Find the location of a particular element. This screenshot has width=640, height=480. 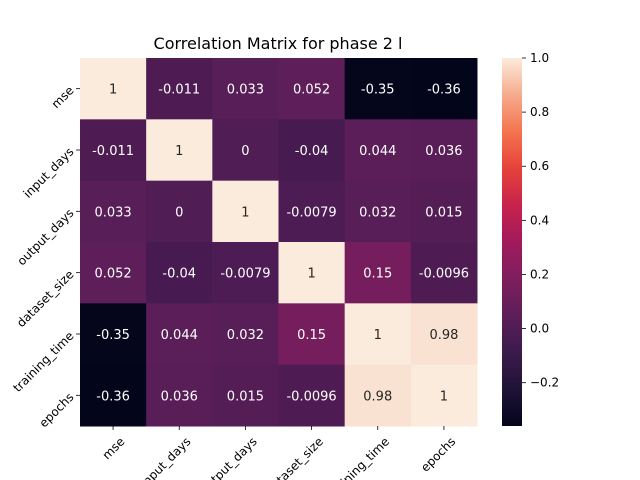

cell-annotation-2-4: 0.032 is located at coordinates (377, 212).